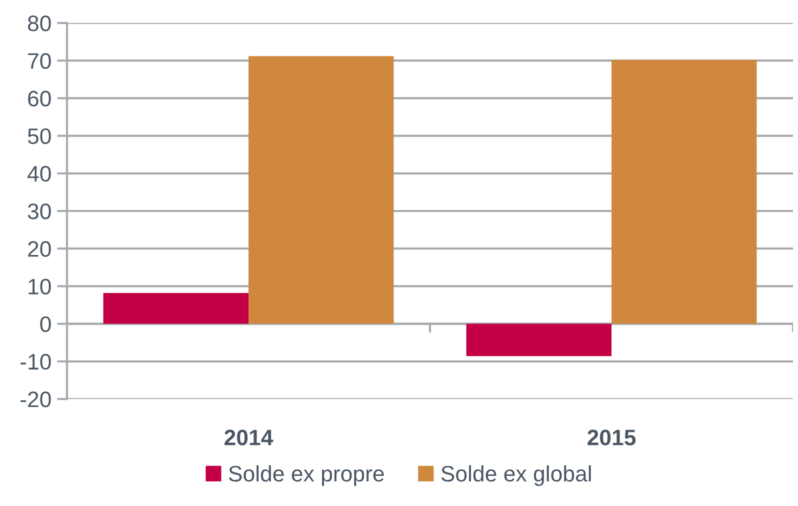 Image resolution: width=798 pixels, height=506 pixels. Describe the element at coordinates (306, 475) in the screenshot. I see `legend-label: Solde ex propre` at that location.